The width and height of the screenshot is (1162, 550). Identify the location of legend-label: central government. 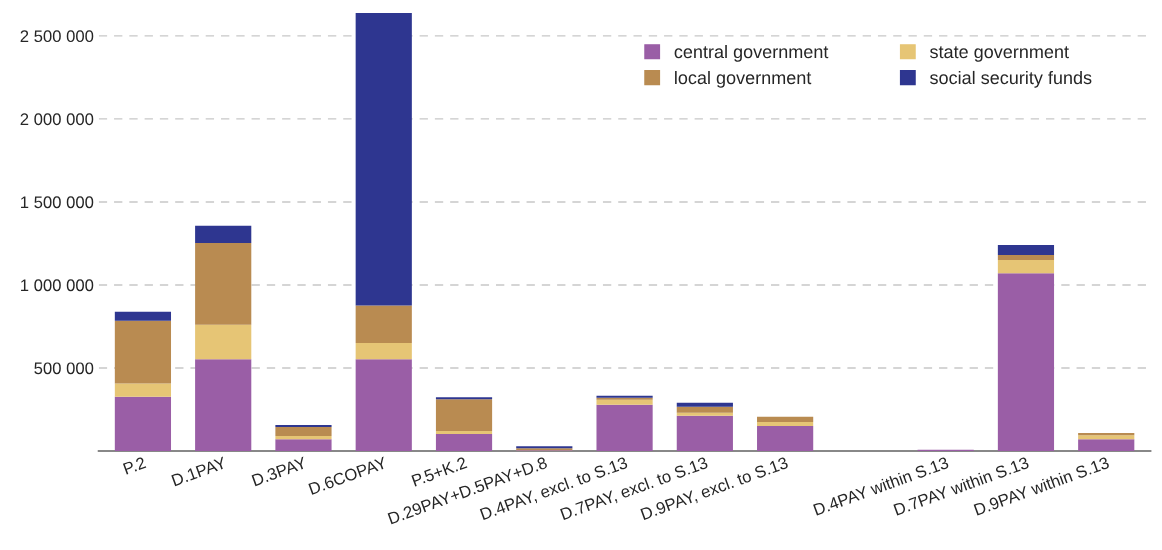
(751, 53).